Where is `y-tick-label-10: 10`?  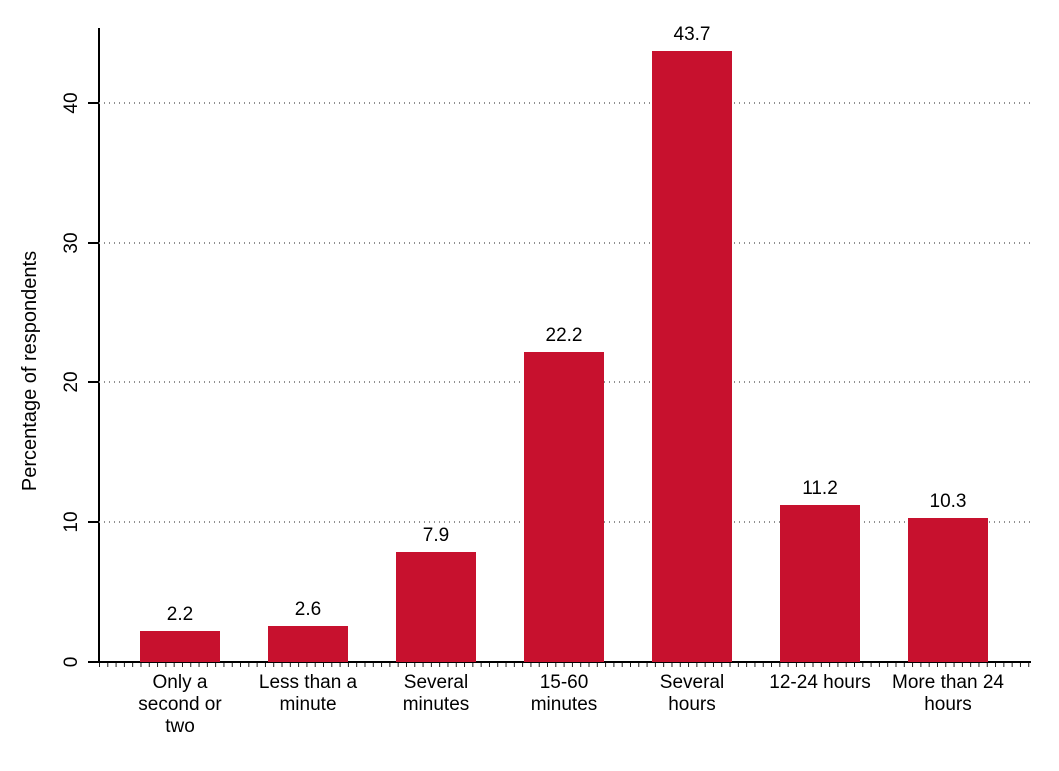
y-tick-label-10: 10 is located at coordinates (71, 522).